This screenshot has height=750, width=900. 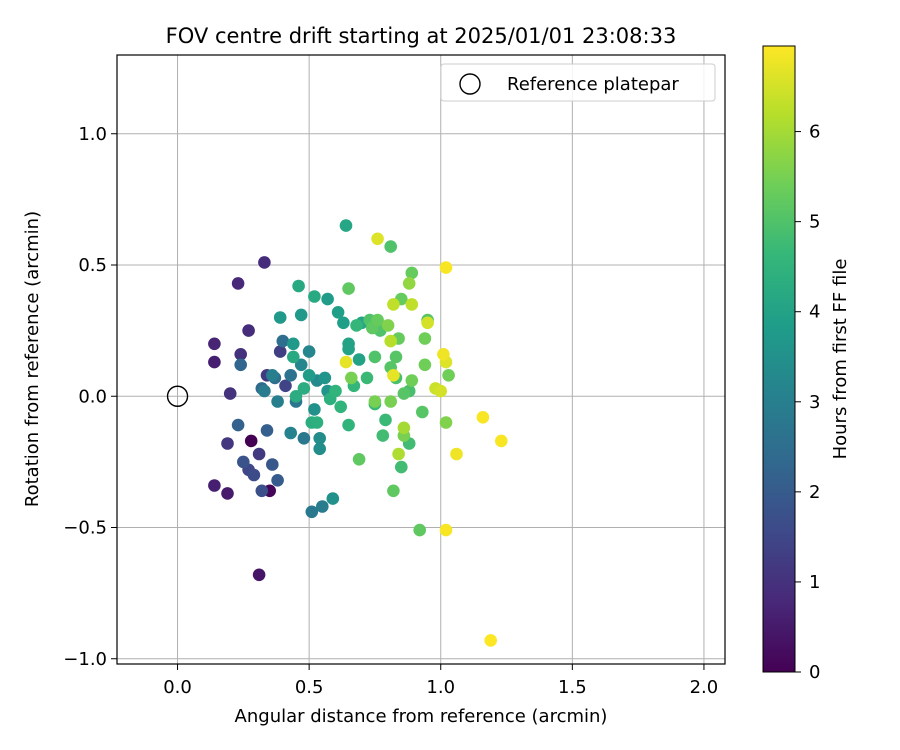 What do you see at coordinates (779, 359) in the screenshot?
I see `colorbar-gradient` at bounding box center [779, 359].